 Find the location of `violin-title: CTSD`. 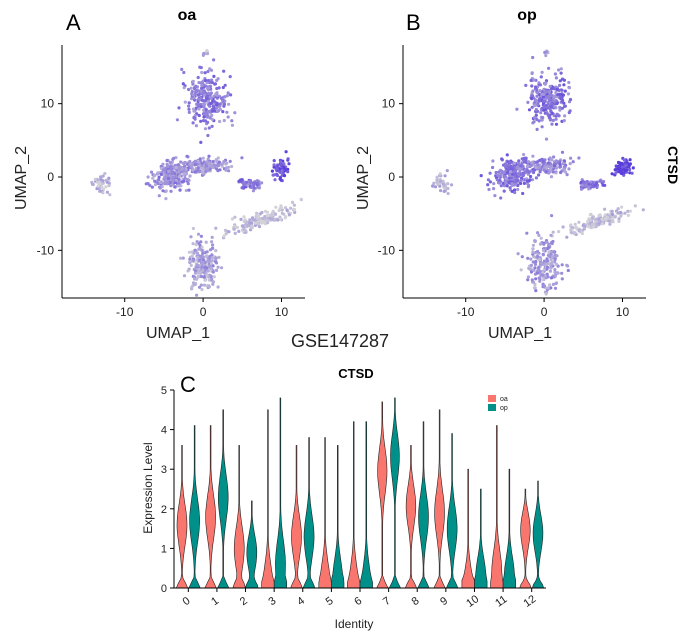

violin-title: CTSD is located at coordinates (355, 373).